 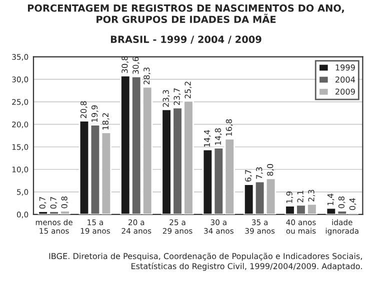 What do you see at coordinates (147, 76) in the screenshot?
I see `data-label: 28,3` at bounding box center [147, 76].